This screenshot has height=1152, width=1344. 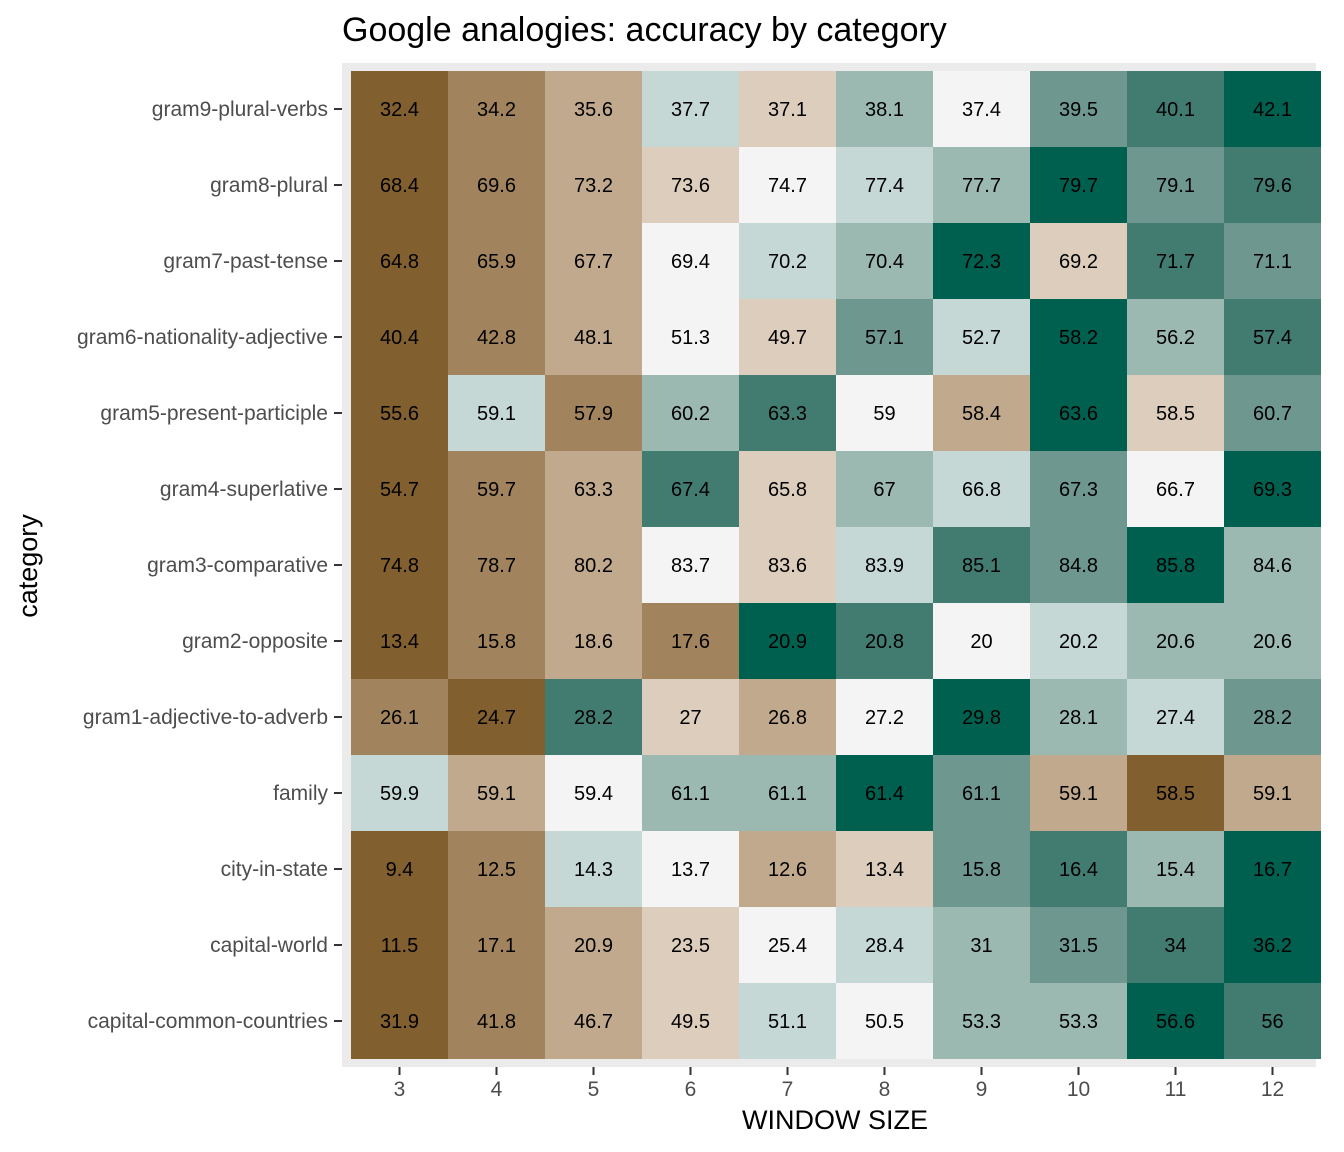 I want to click on cell-value-label: 18.6, so click(x=593, y=642).